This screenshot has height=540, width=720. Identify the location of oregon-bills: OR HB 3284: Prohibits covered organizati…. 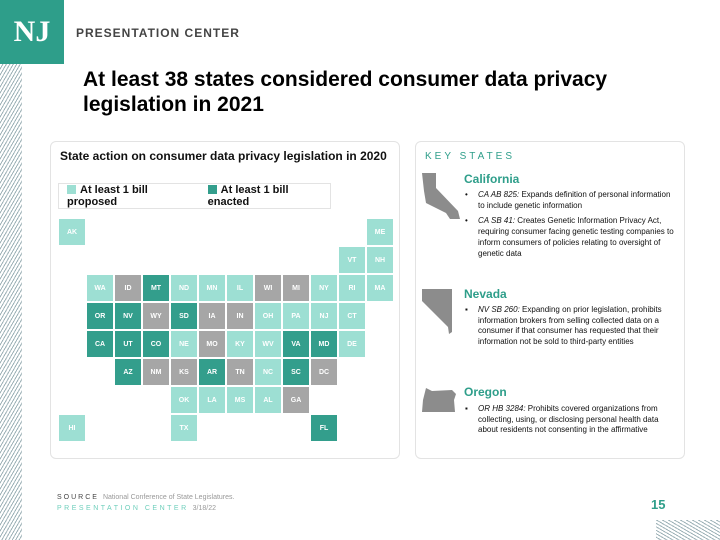
(571, 422).